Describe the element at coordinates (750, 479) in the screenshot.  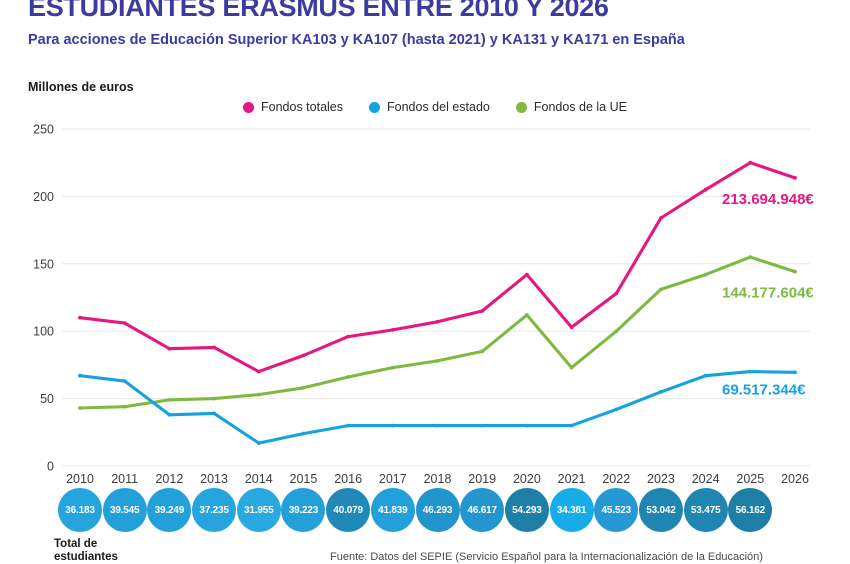
I see `x-axis-tick: 2025` at that location.